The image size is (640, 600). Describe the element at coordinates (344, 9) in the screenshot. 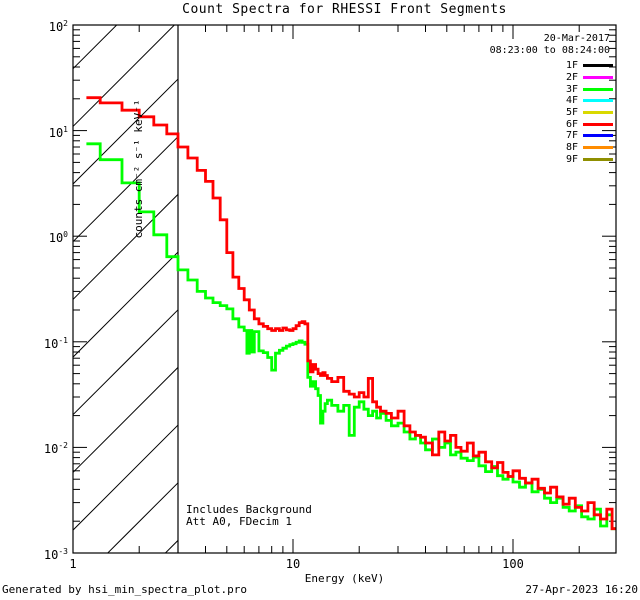

I see `page-title: Count Spectra for RHESSI Front Segments` at that location.